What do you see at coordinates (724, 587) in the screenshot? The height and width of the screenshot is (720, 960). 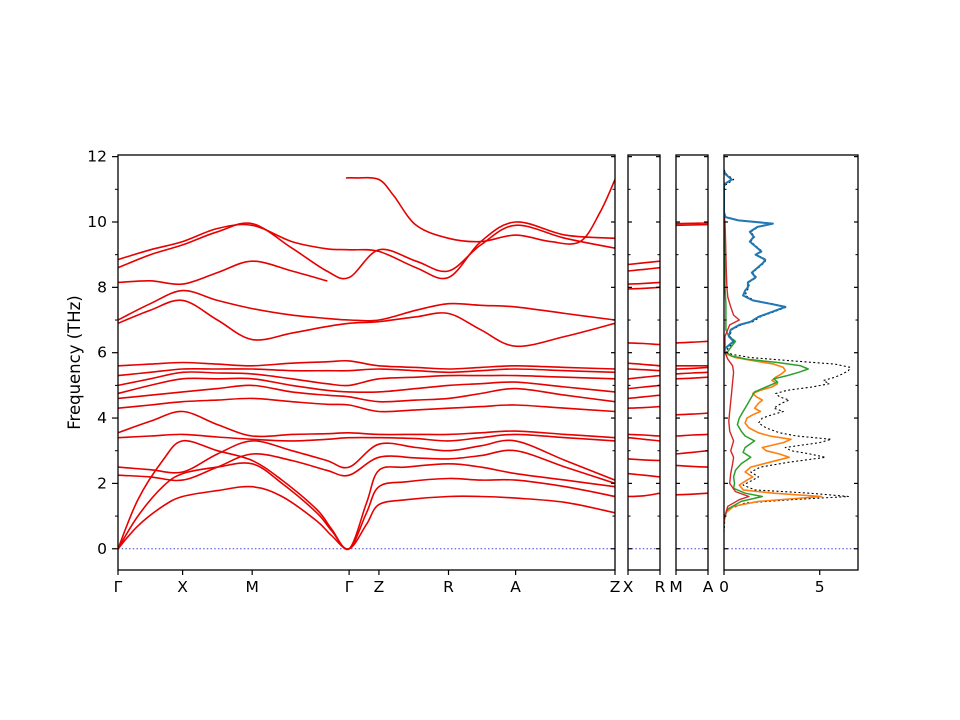 I see `dos-x-tick-label: 0` at bounding box center [724, 587].